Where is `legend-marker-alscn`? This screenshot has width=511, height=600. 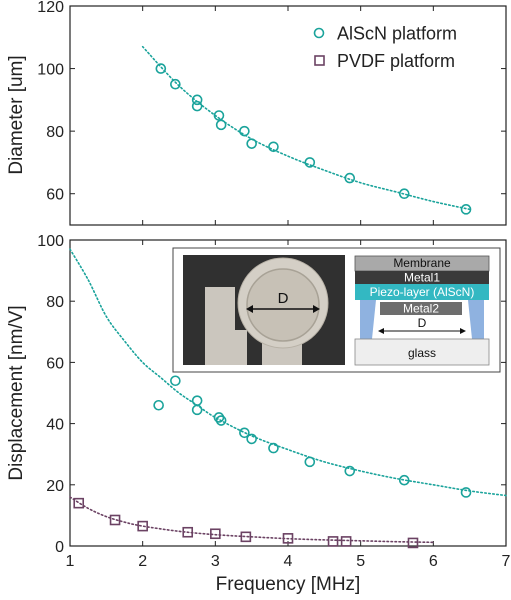
legend-marker-alscn is located at coordinates (319, 33).